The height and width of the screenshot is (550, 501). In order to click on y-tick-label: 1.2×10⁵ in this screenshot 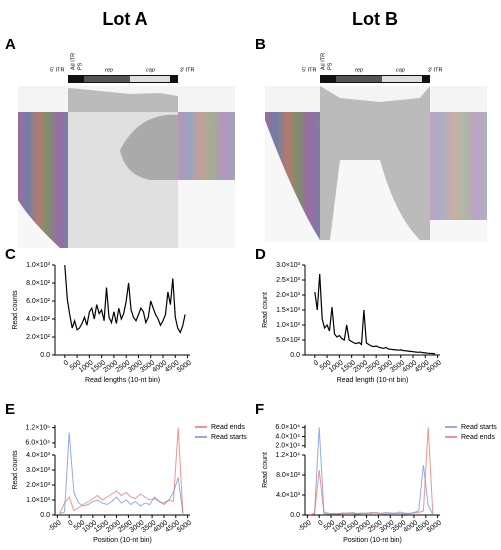, I will do `click(37, 427)`.